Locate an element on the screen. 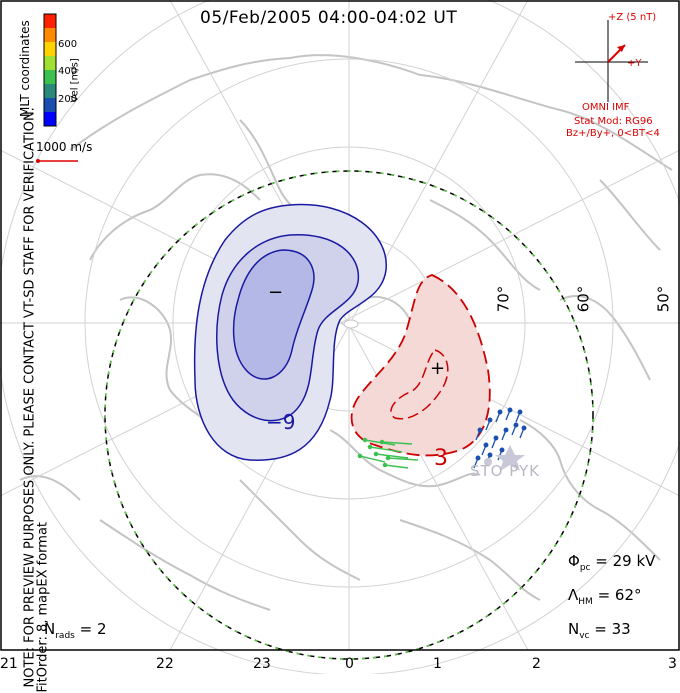 This screenshot has height=693, width=680. velocity-colorbar is located at coordinates (50, 70).